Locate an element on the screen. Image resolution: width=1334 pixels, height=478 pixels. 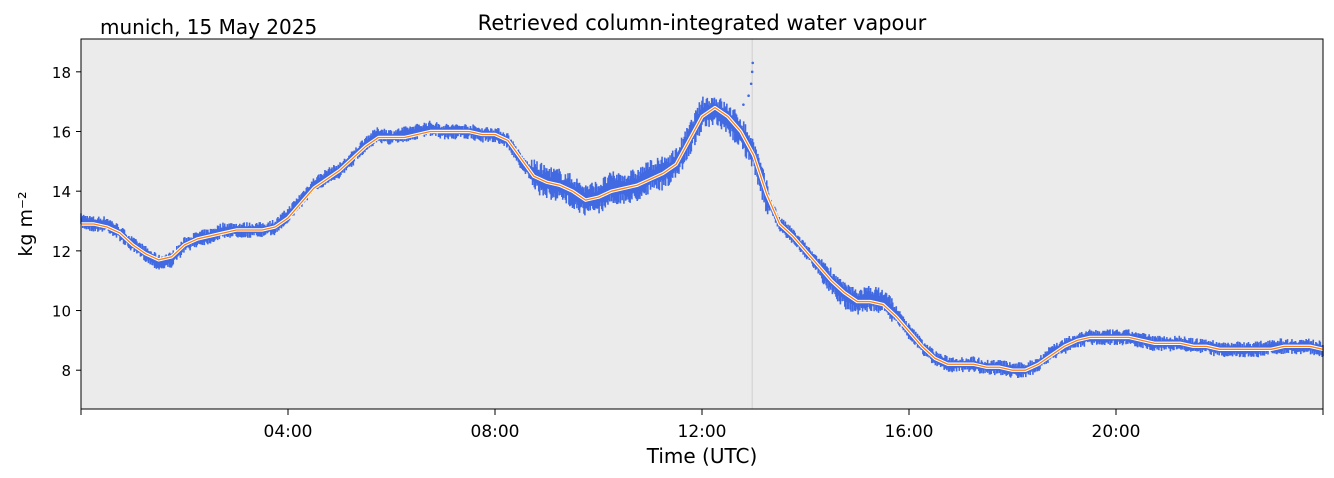
y-tick-label: 10 is located at coordinates (61, 312).